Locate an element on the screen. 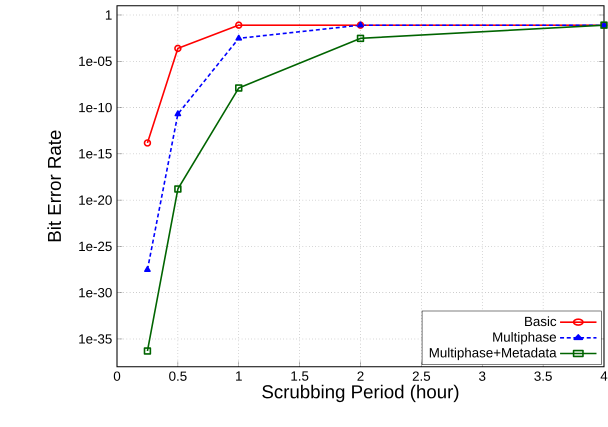  x-tick-label: 3.5 is located at coordinates (543, 376).